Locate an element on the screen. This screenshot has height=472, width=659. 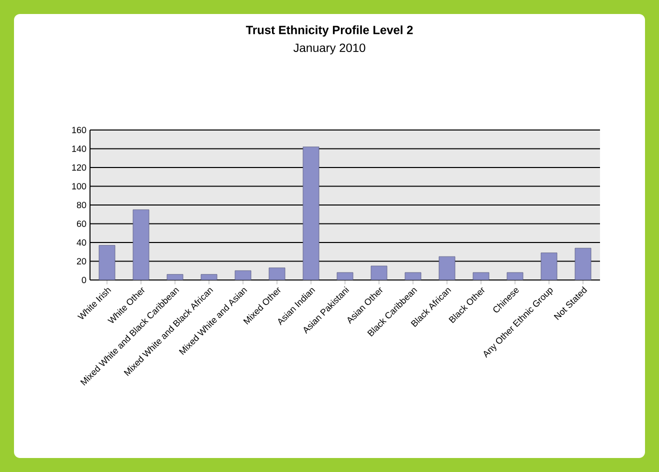
y-tick-label: 80 is located at coordinates (81, 205).